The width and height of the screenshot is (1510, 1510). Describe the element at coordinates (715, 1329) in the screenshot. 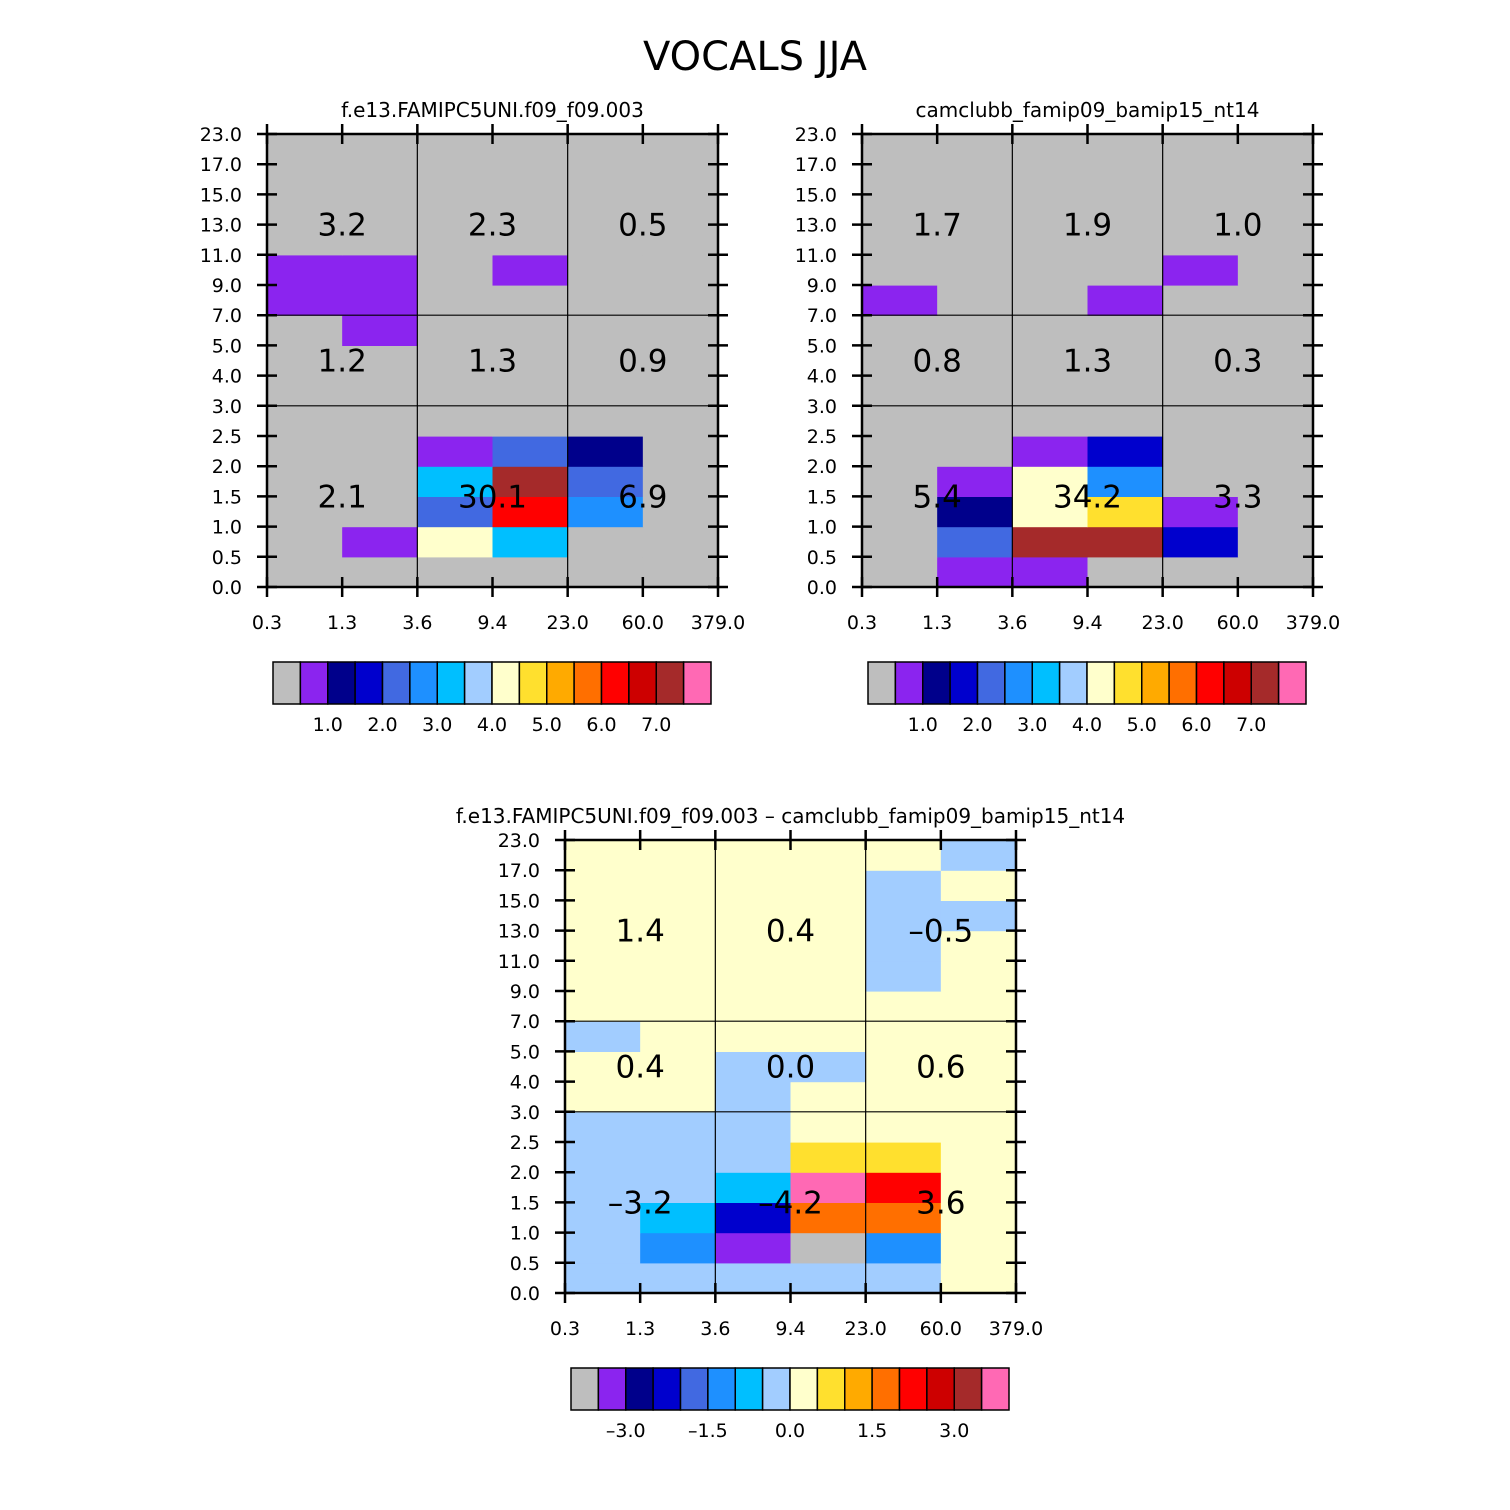

I see `x-tick-label: 3.6` at that location.